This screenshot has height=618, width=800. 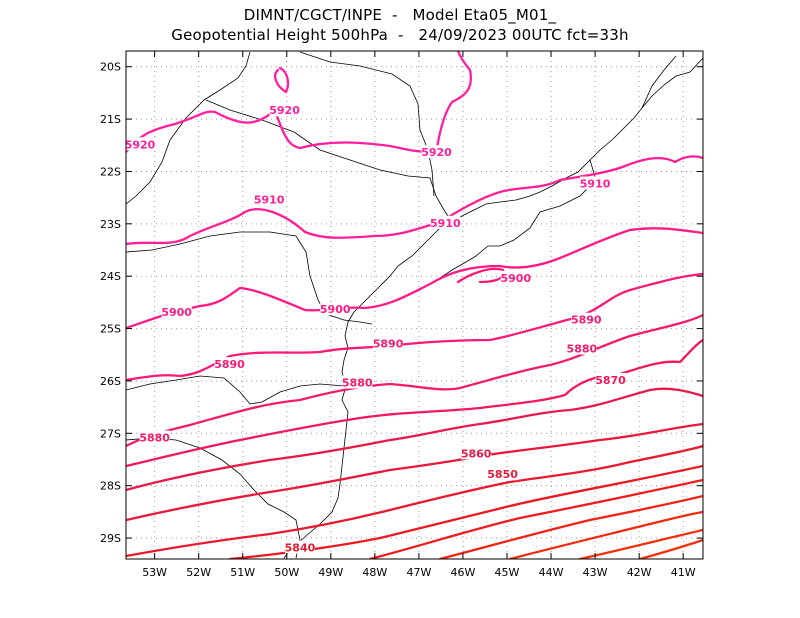 What do you see at coordinates (374, 572) in the screenshot?
I see `x-tick-label: 48W` at bounding box center [374, 572].